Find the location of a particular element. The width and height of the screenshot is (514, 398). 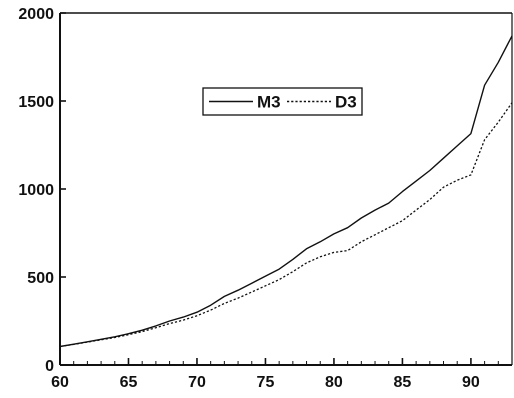

y-tick-label: 500 is located at coordinates (40, 278).